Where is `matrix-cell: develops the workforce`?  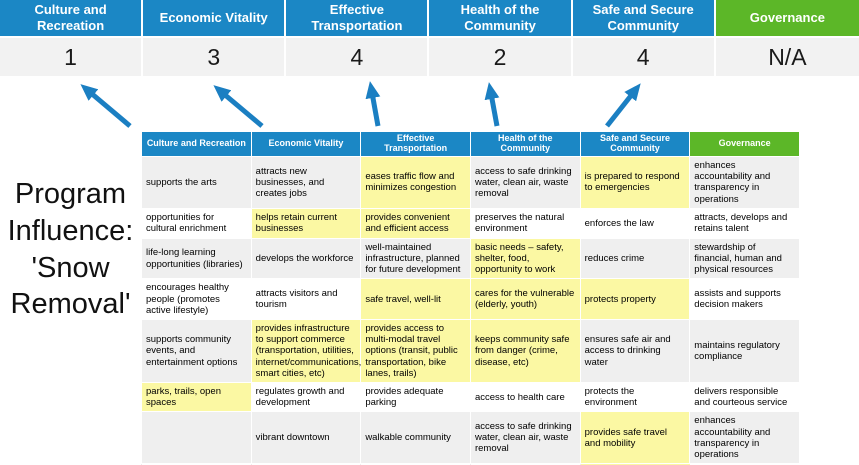
matrix-cell: develops the workforce is located at coordinates (306, 258).